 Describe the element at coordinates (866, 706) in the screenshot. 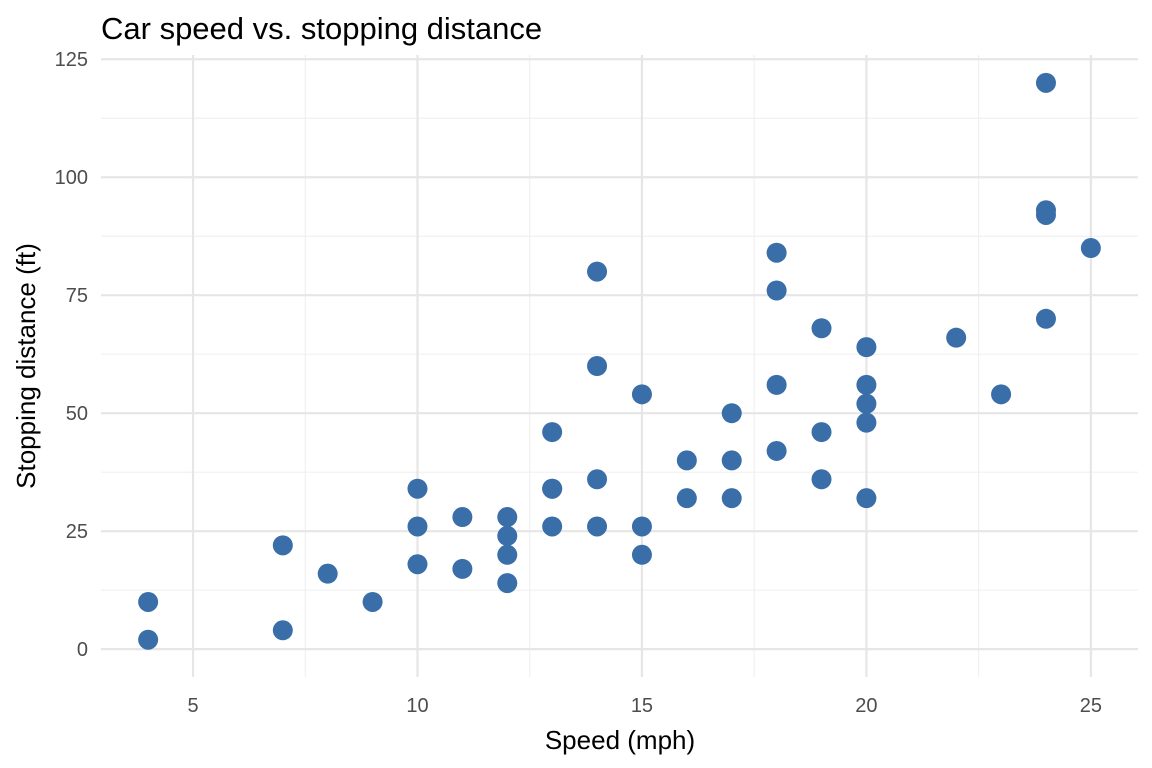

I see `x-tick-label: 20` at that location.